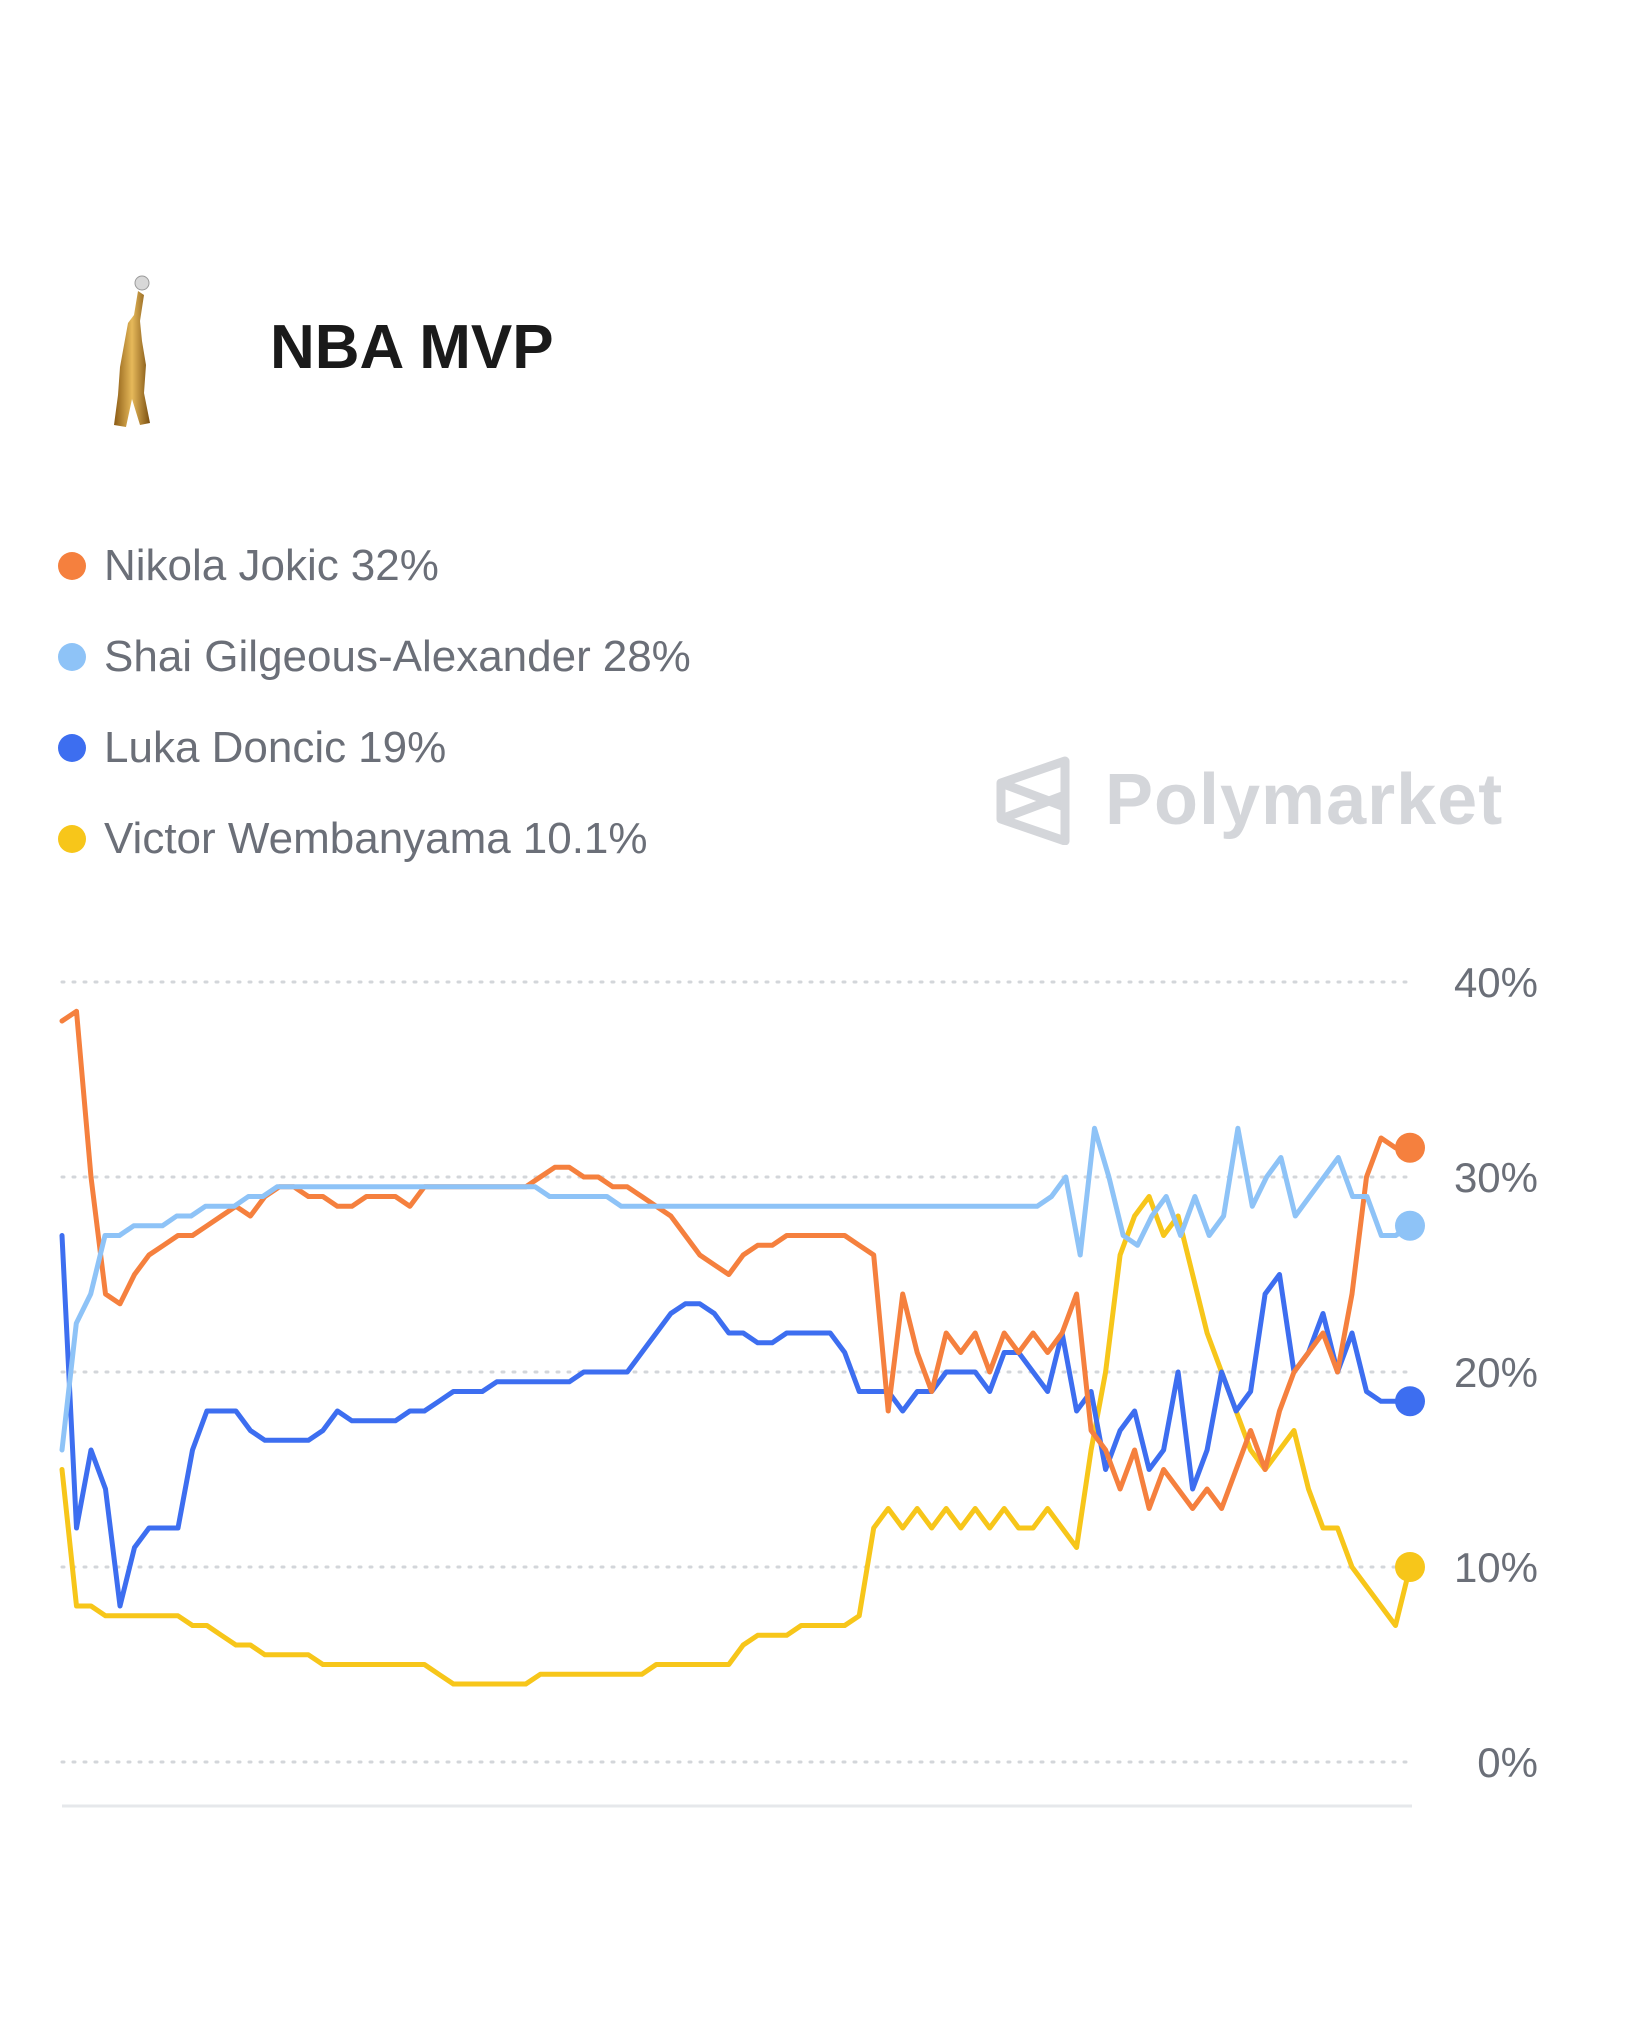  What do you see at coordinates (412, 347) in the screenshot?
I see `page-title: NBA MVP` at bounding box center [412, 347].